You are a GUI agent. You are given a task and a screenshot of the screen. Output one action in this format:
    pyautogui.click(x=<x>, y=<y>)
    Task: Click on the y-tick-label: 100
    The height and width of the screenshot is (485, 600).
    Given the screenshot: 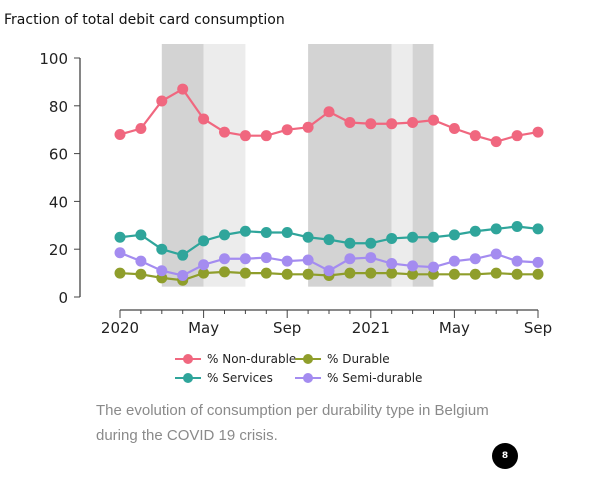 What is the action you would take?
    pyautogui.click(x=53, y=59)
    